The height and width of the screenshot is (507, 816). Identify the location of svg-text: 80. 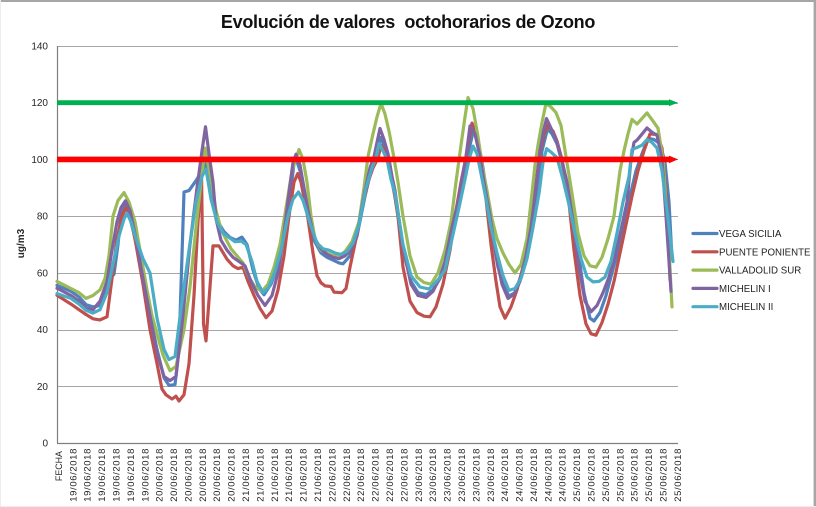
(43, 217).